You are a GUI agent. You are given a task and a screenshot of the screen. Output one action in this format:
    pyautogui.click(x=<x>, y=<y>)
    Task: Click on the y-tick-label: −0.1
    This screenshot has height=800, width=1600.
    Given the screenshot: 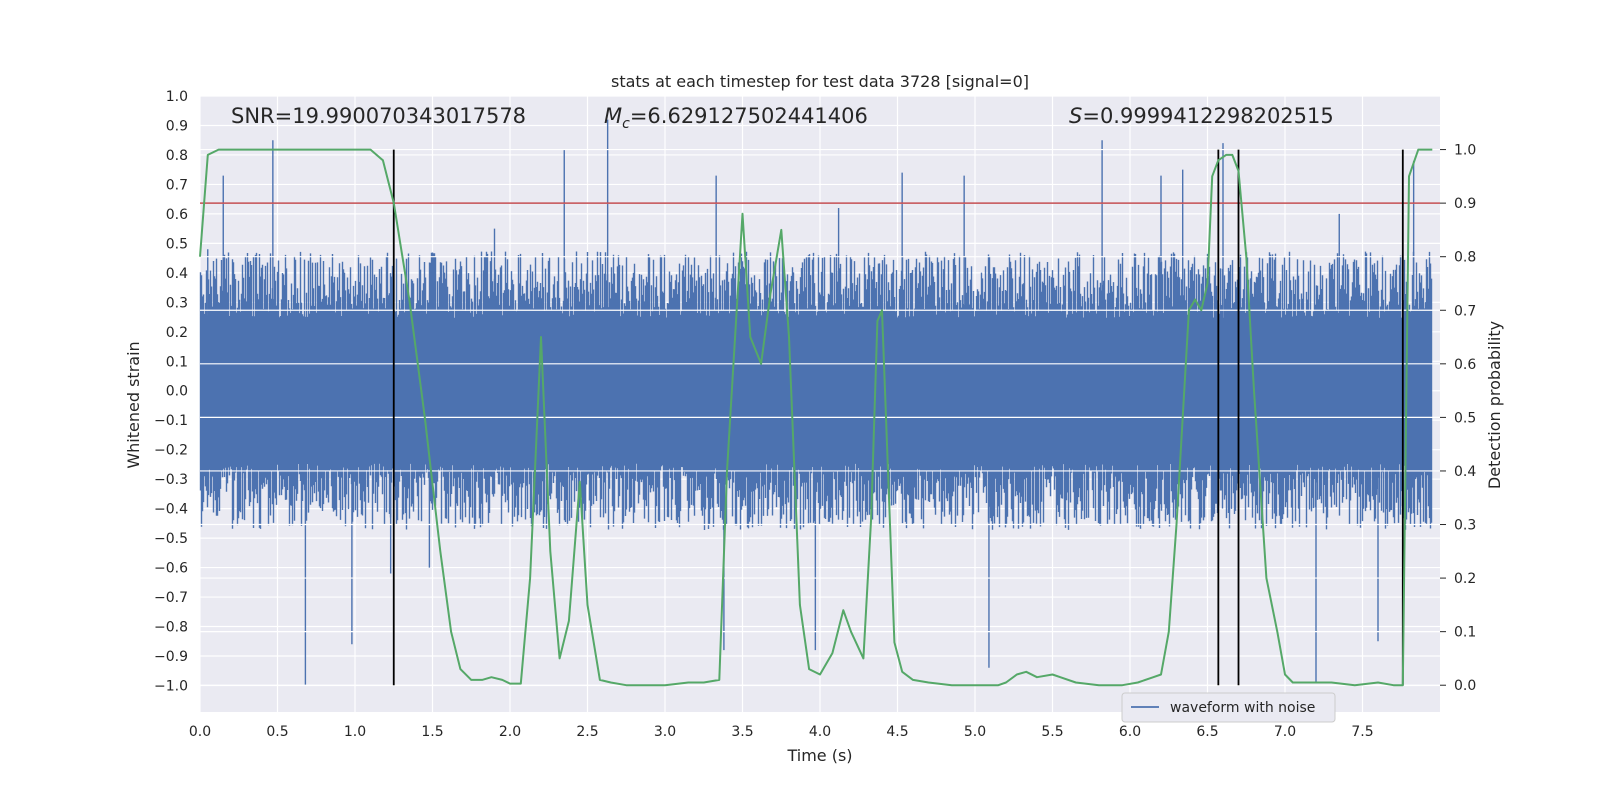 What is the action you would take?
    pyautogui.click(x=171, y=421)
    